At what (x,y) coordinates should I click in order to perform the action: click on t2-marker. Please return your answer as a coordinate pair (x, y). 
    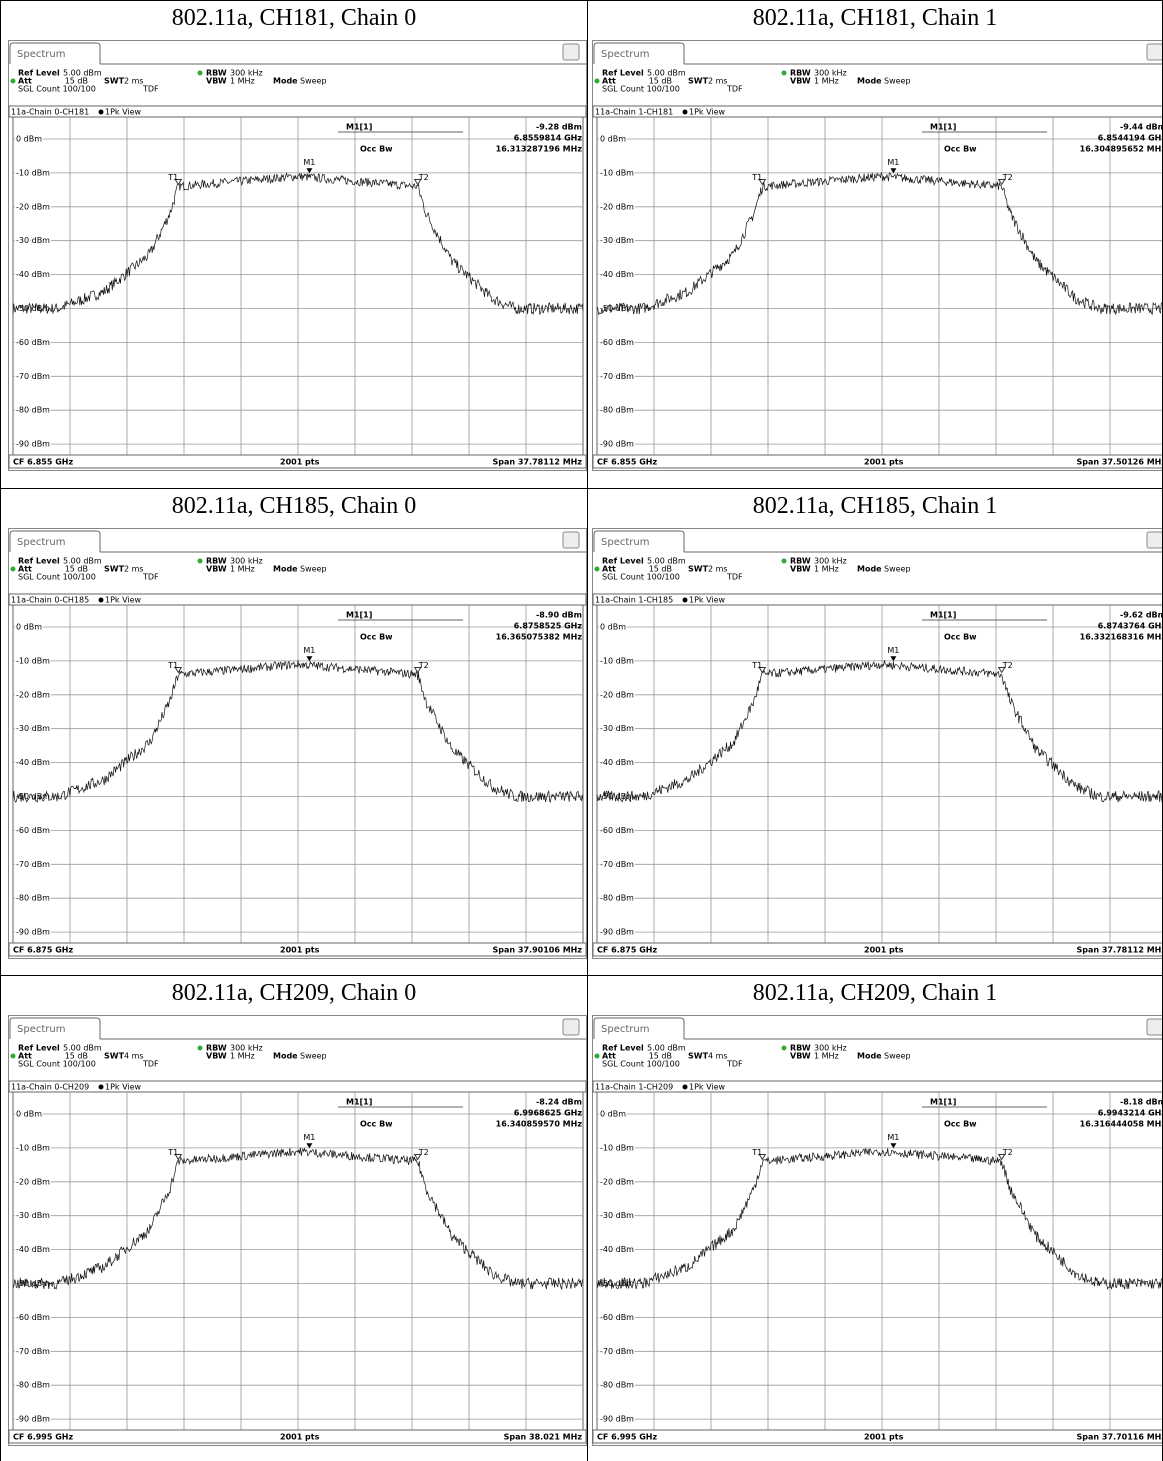
    Looking at the image, I should click on (417, 182).